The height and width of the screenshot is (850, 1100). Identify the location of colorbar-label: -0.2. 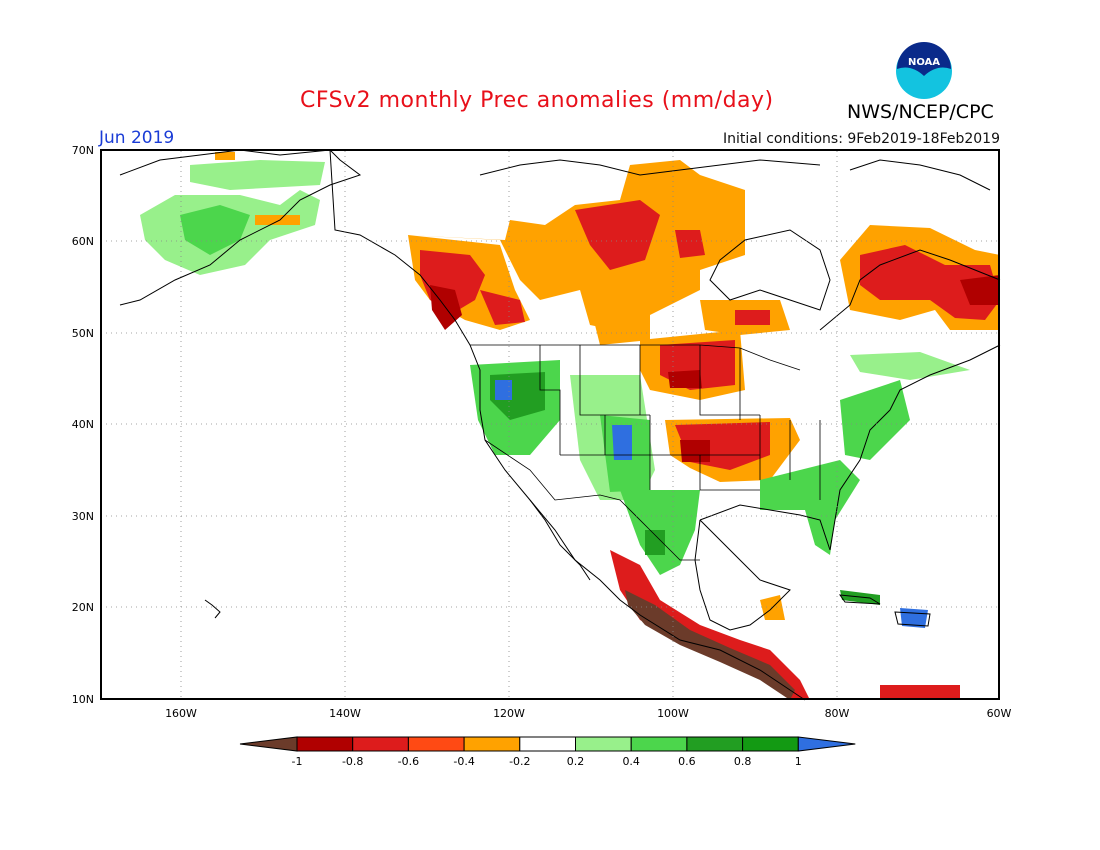
(519, 761).